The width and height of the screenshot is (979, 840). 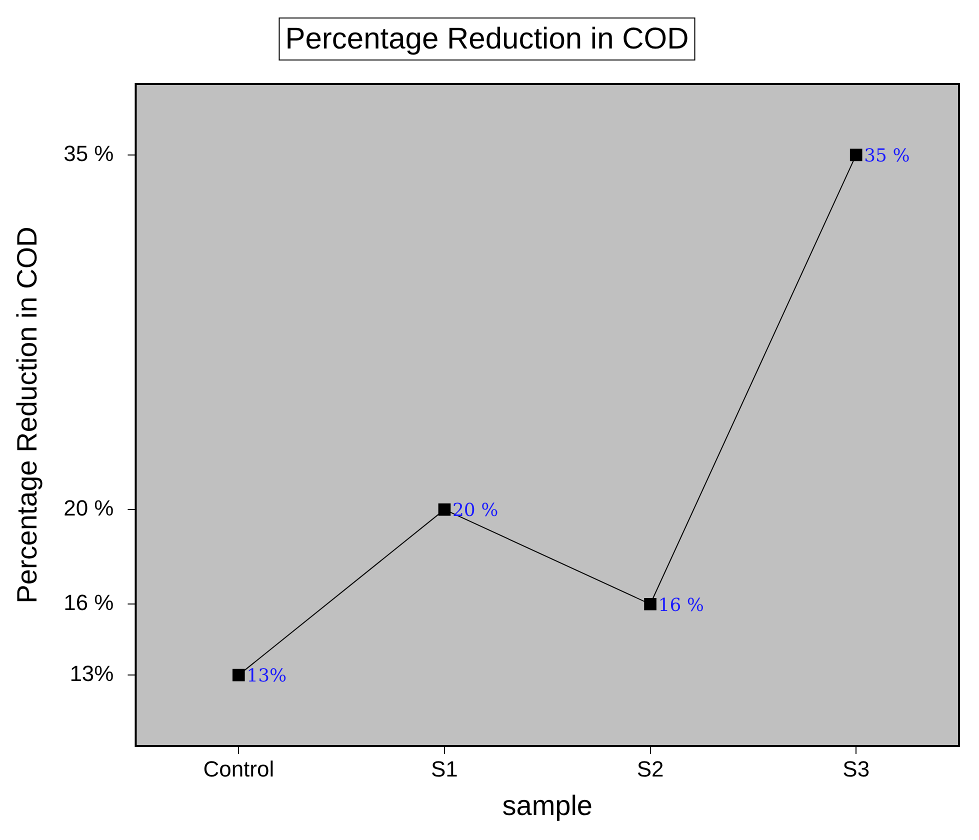 I want to click on data-label: 20 %, so click(x=475, y=511).